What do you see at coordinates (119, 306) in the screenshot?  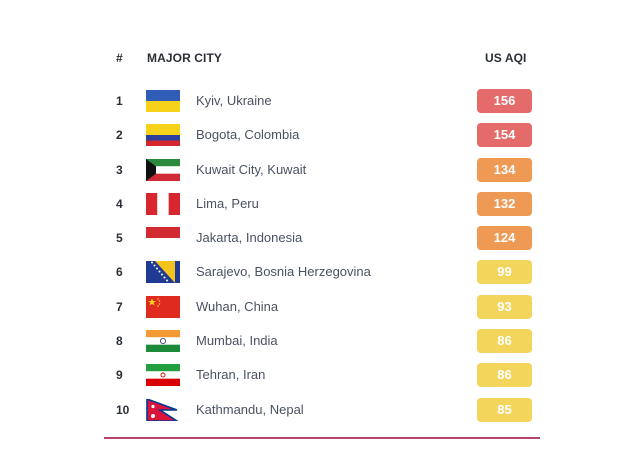 I see `rank-number: 7` at bounding box center [119, 306].